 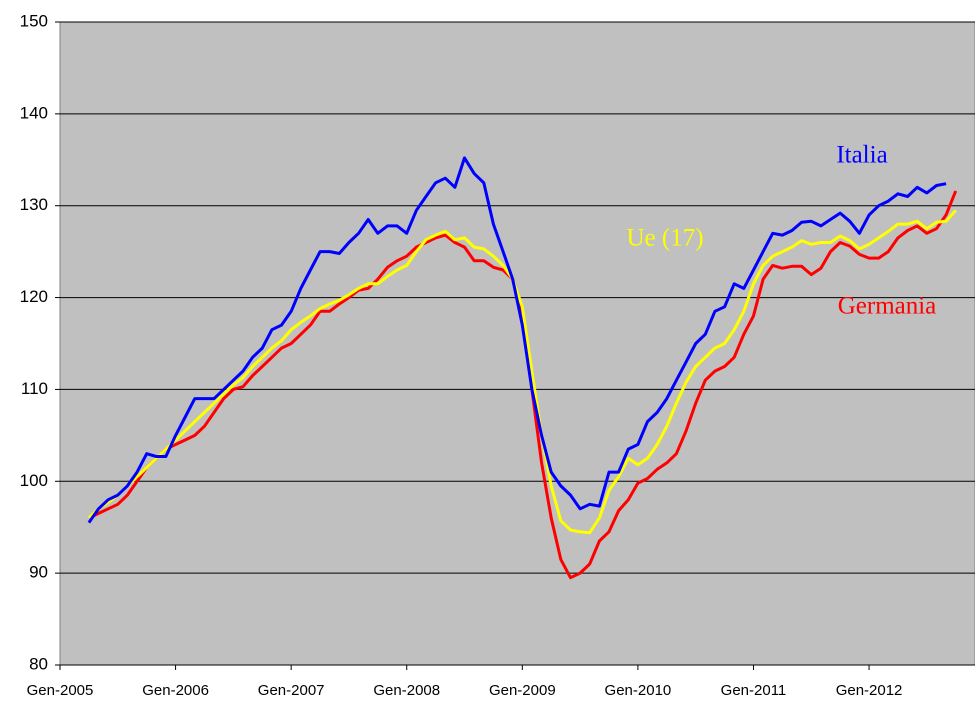 I want to click on x-tick-label: Gen-2012, so click(x=869, y=690).